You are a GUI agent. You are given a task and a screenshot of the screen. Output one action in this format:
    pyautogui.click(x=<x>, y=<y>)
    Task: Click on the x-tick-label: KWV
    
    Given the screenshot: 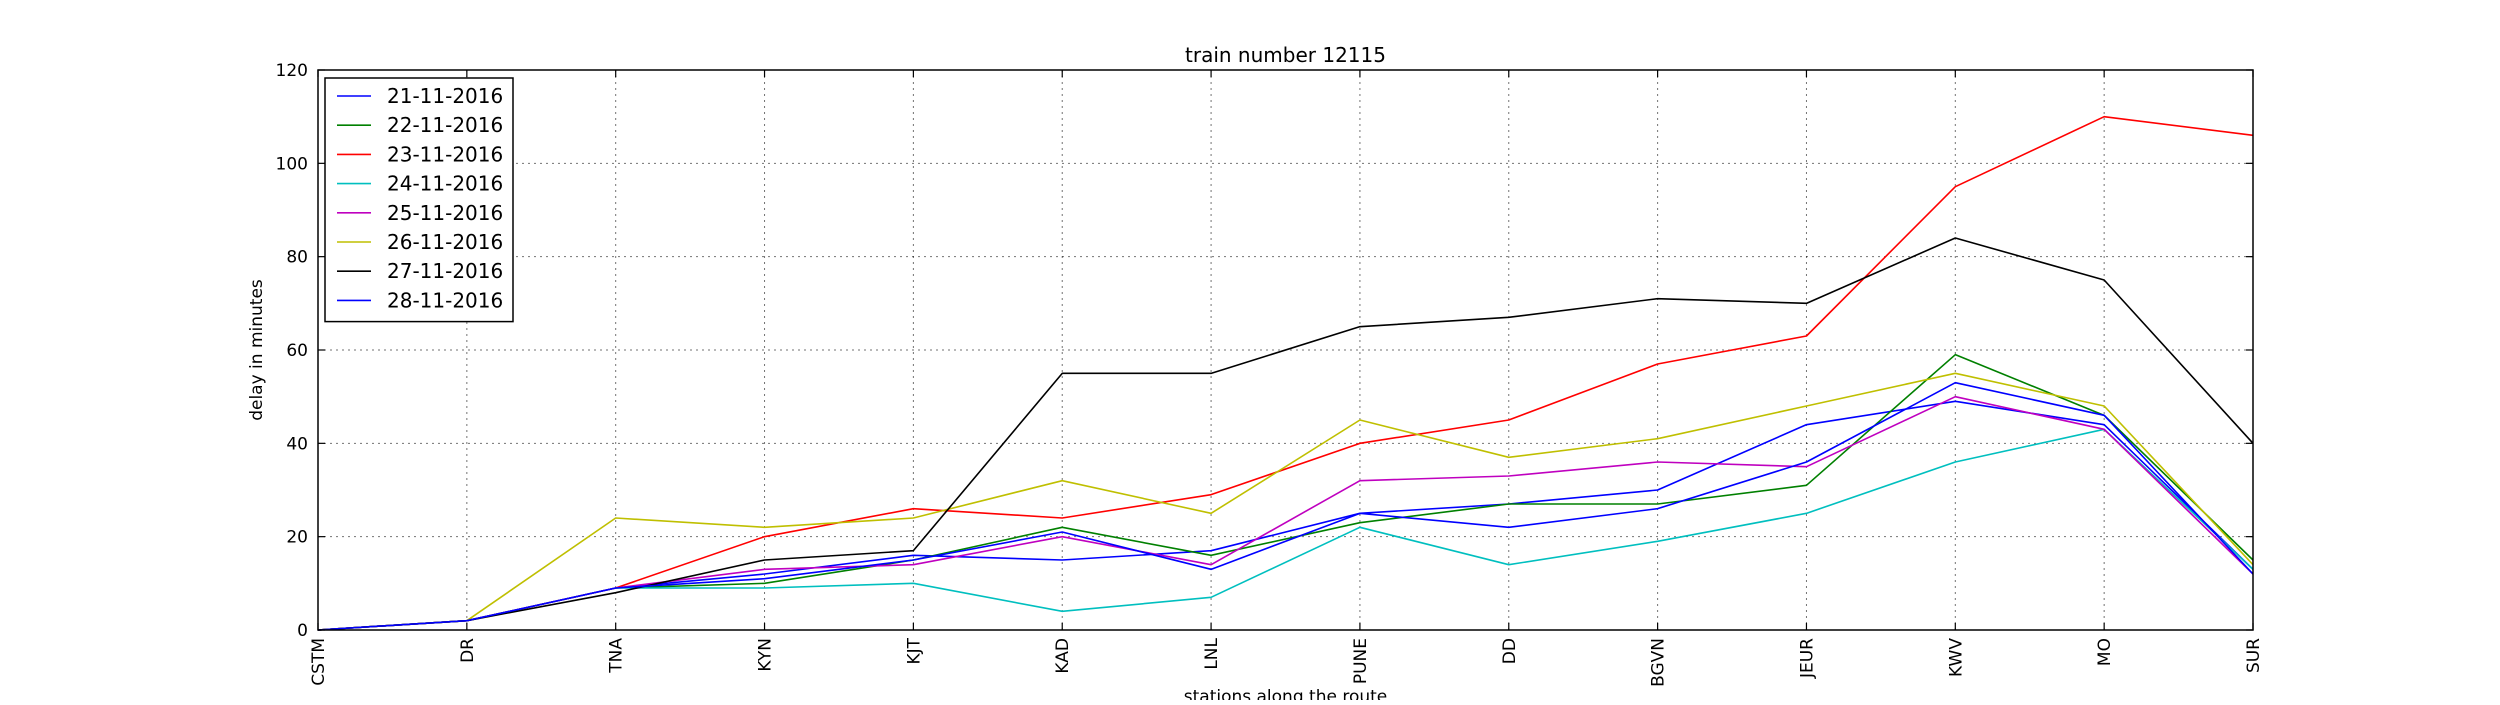 What is the action you would take?
    pyautogui.click(x=1956, y=657)
    